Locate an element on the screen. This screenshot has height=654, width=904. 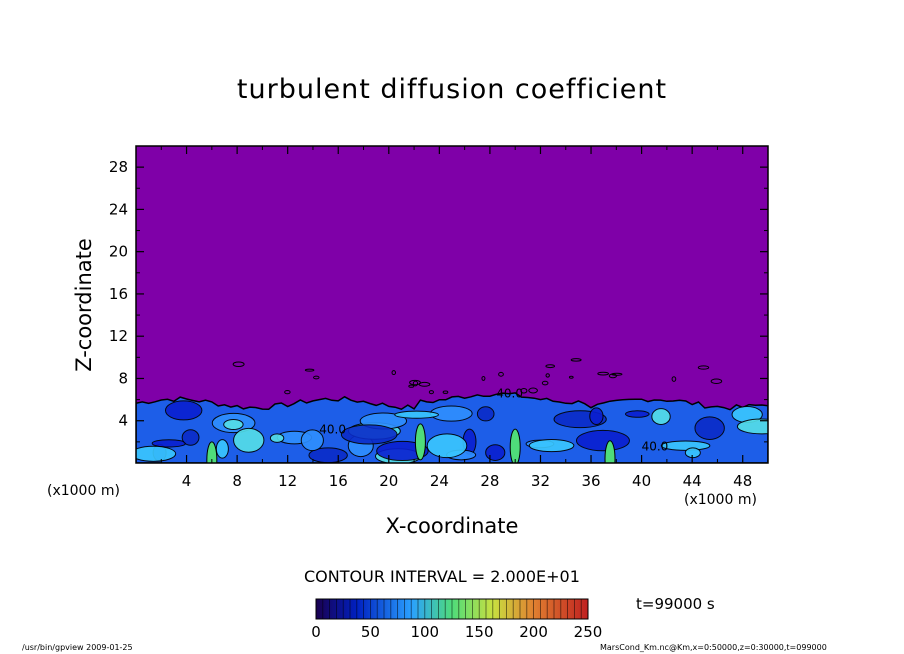
x-axis-unit-right: (x1000 m) is located at coordinates (720, 500).